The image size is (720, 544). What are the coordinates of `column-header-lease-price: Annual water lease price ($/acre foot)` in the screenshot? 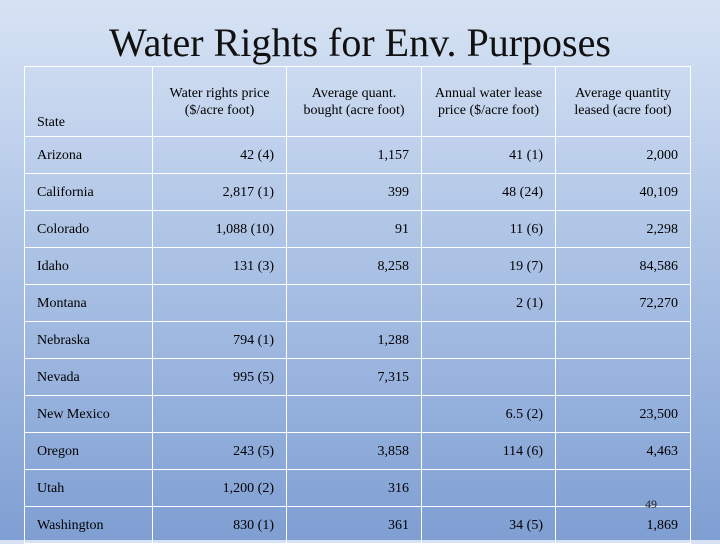 It's located at (488, 101).